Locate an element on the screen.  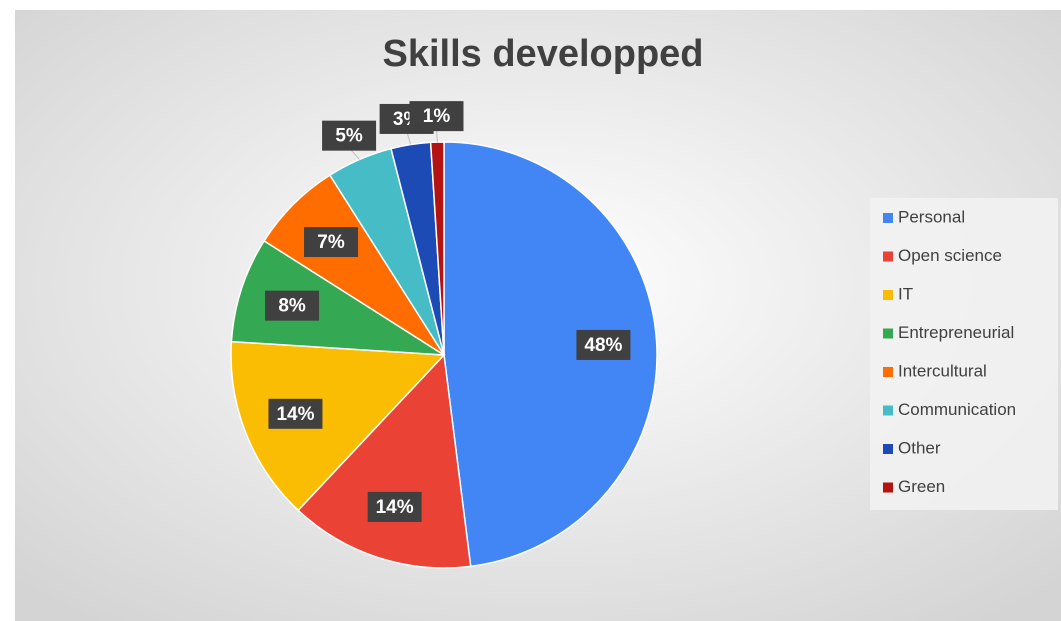
chart-title: Skills developped is located at coordinates (543, 54).